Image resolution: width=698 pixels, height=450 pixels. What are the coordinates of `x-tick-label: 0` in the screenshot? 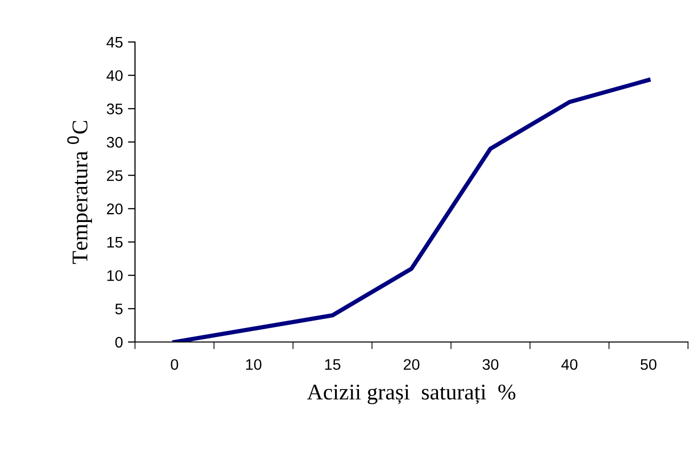 It's located at (174, 364).